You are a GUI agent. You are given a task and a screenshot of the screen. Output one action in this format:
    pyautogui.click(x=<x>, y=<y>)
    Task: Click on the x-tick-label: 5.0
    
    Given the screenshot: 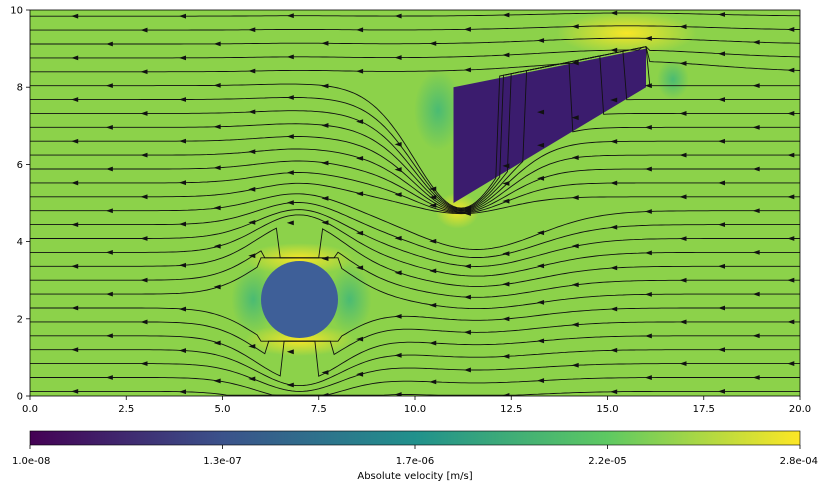 What is the action you would take?
    pyautogui.click(x=223, y=409)
    